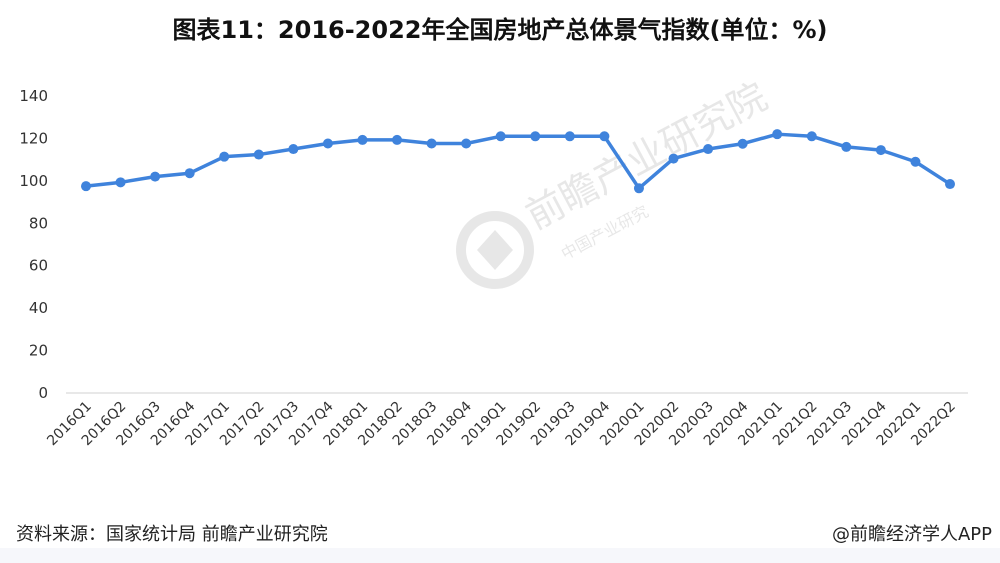  What do you see at coordinates (172, 534) in the screenshot?
I see `source-note: 资料来源：国家统计局 前瞻产业研究院` at bounding box center [172, 534].